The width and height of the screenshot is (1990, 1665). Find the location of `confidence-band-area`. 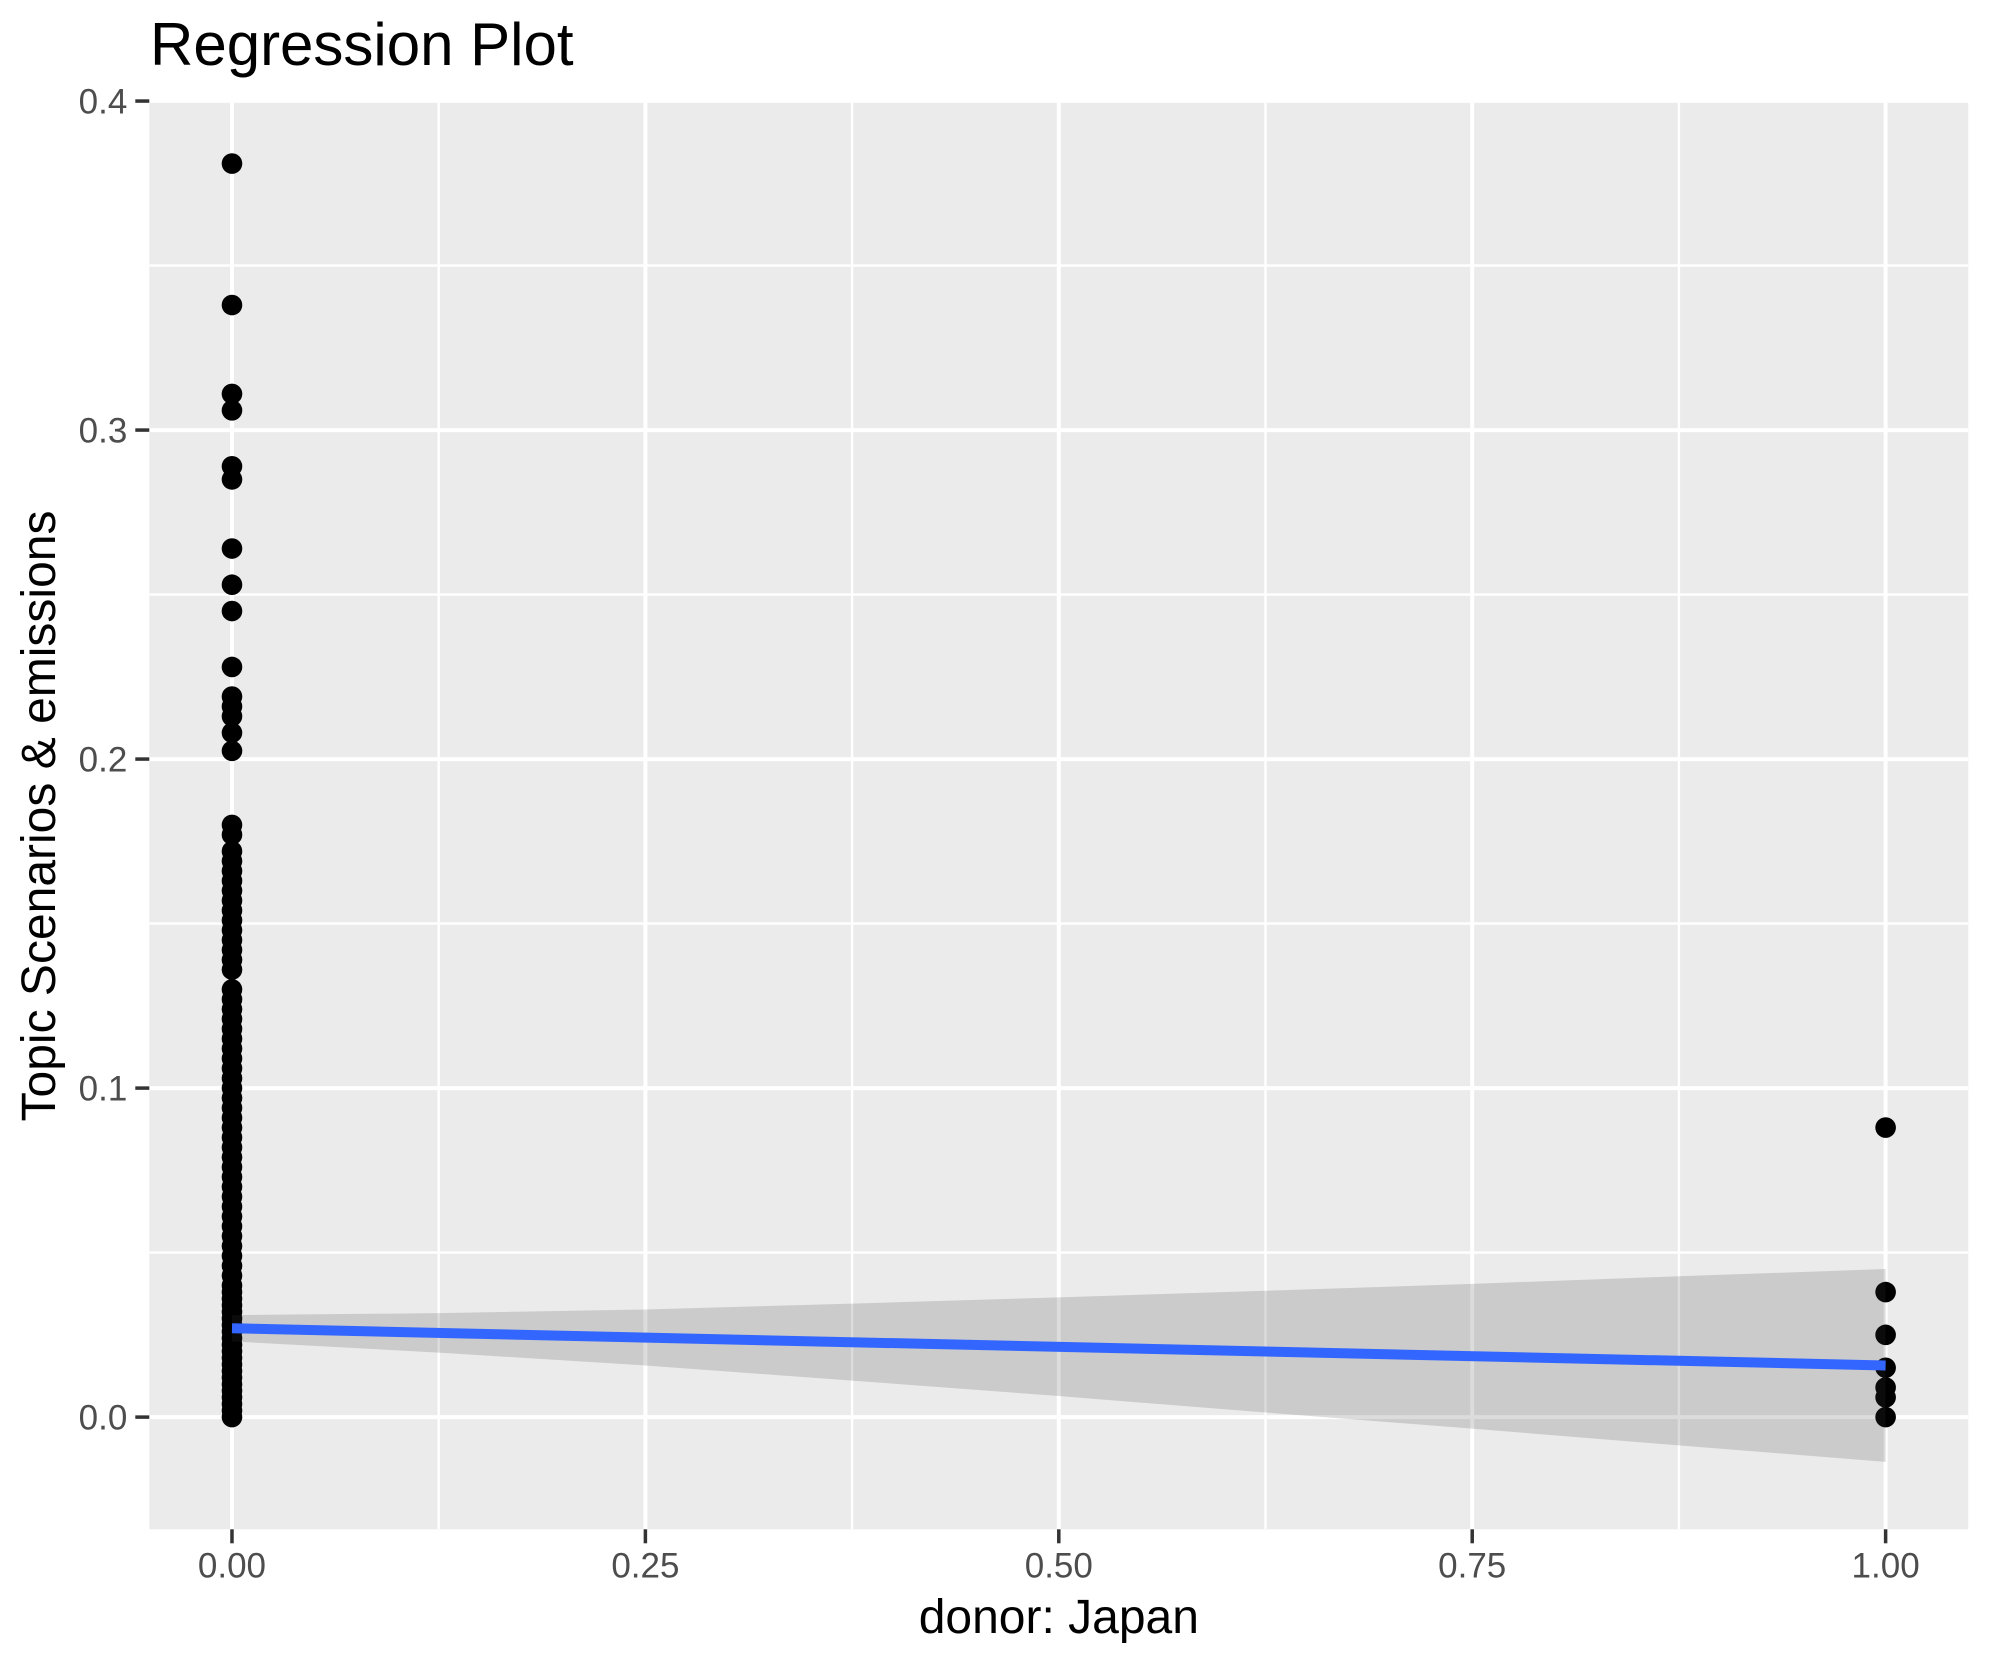

confidence-band-area is located at coordinates (1058, 1365).